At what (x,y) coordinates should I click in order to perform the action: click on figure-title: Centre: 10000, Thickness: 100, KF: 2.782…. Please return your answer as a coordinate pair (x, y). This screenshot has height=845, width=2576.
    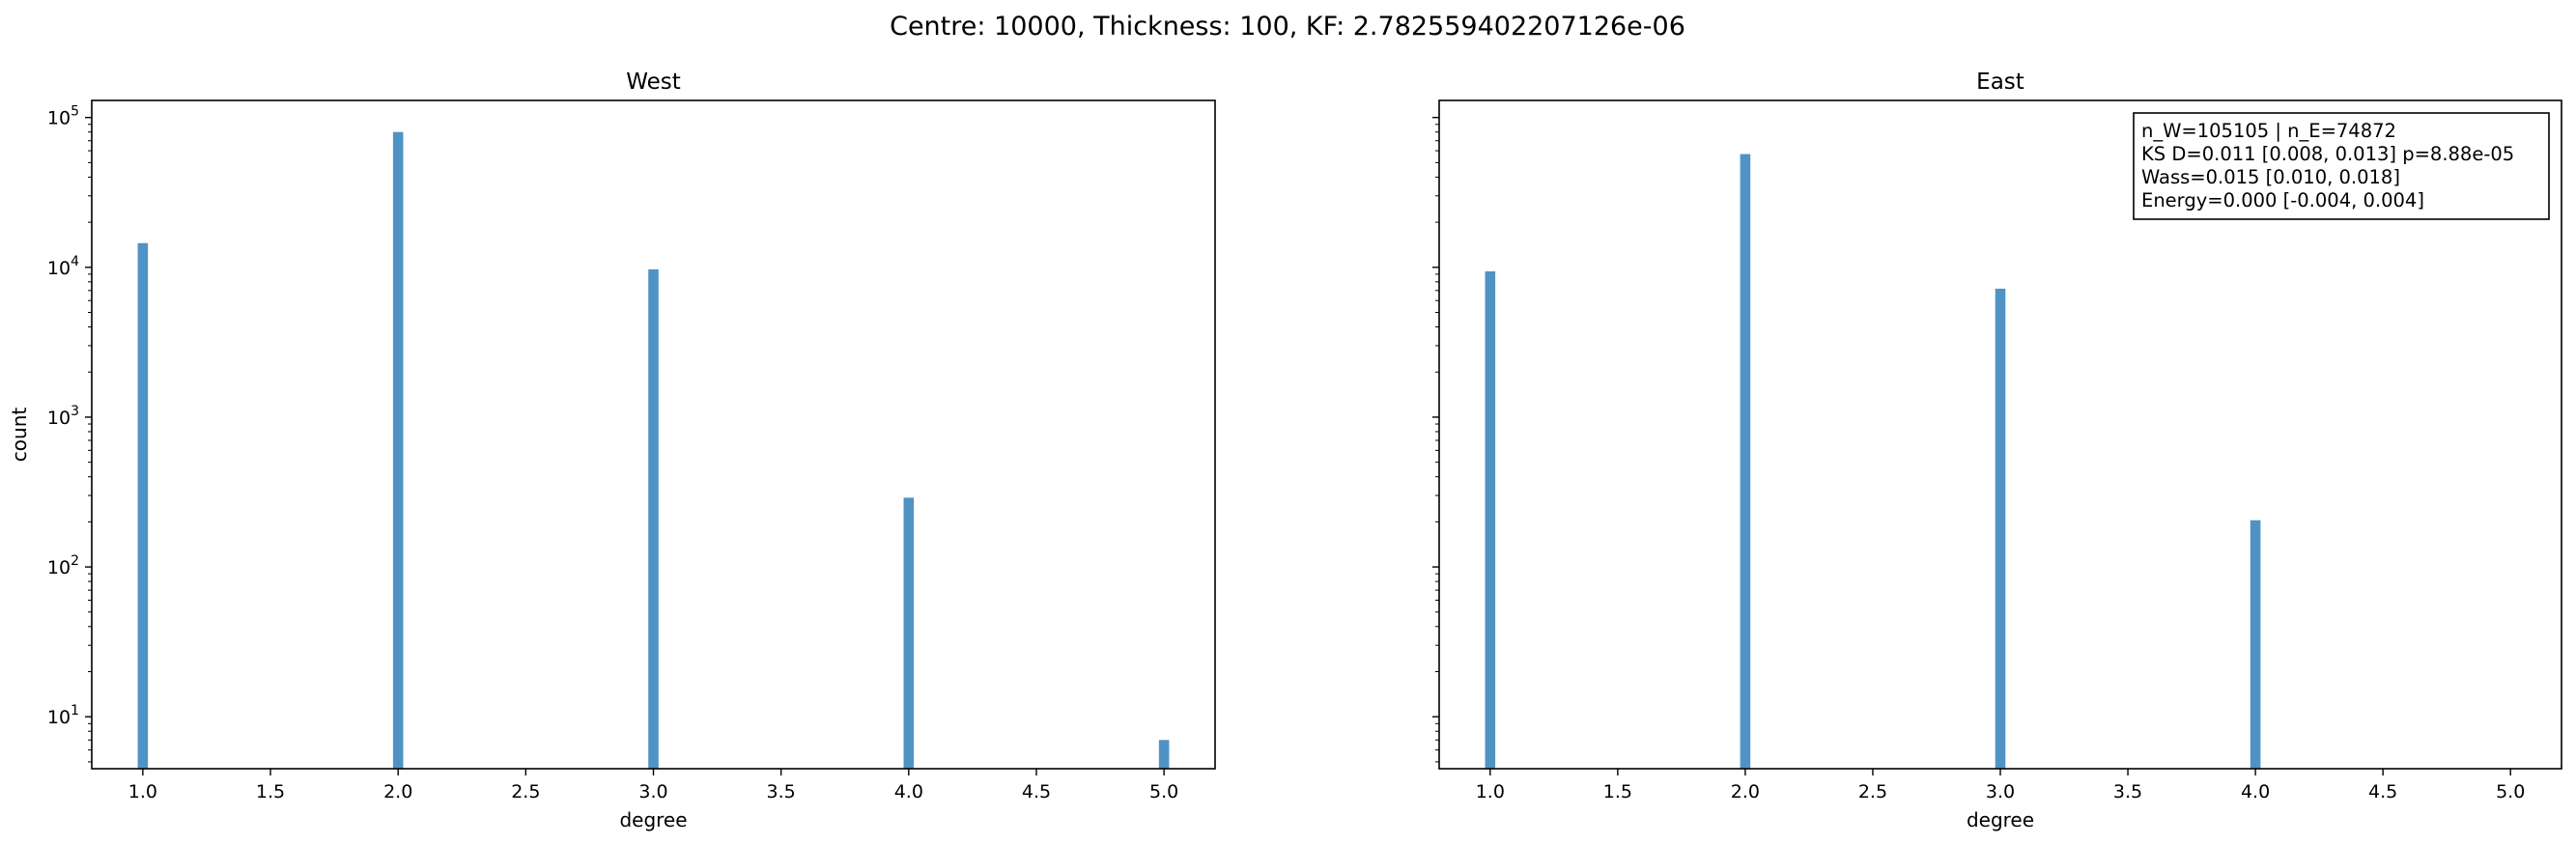
    Looking at the image, I should click on (1287, 27).